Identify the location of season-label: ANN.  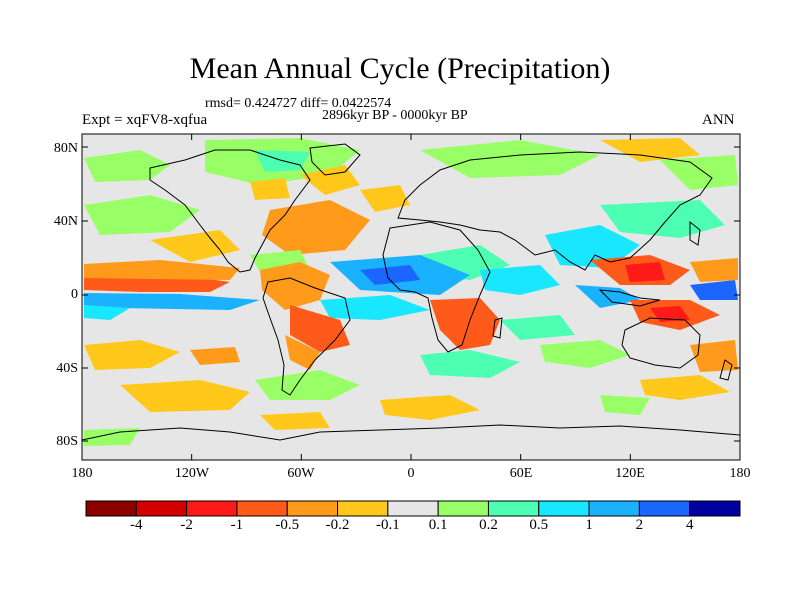
(718, 120).